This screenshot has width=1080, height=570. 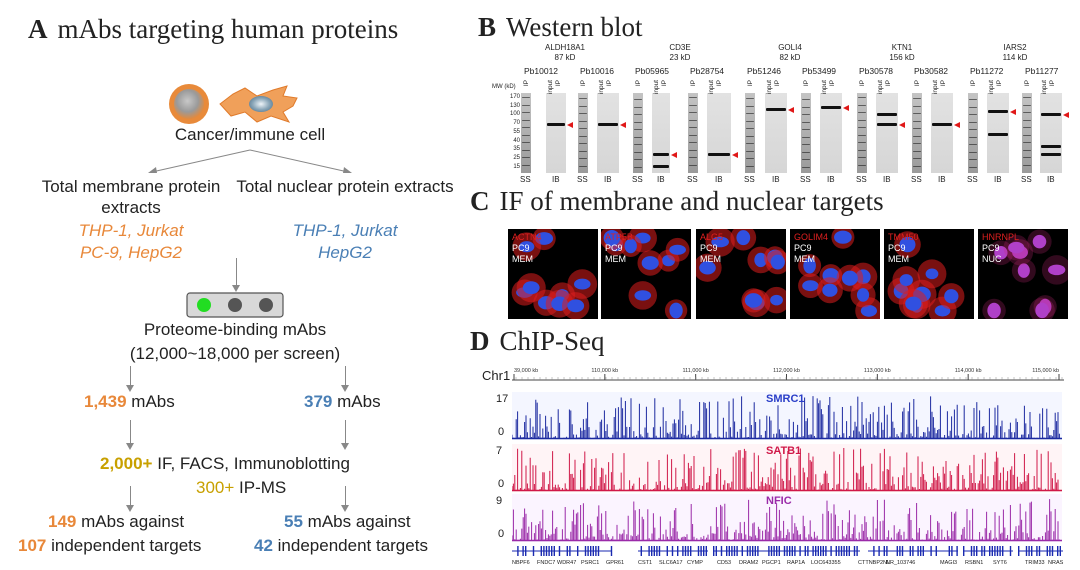 I want to click on mw-mark: 55, so click(x=516, y=131).